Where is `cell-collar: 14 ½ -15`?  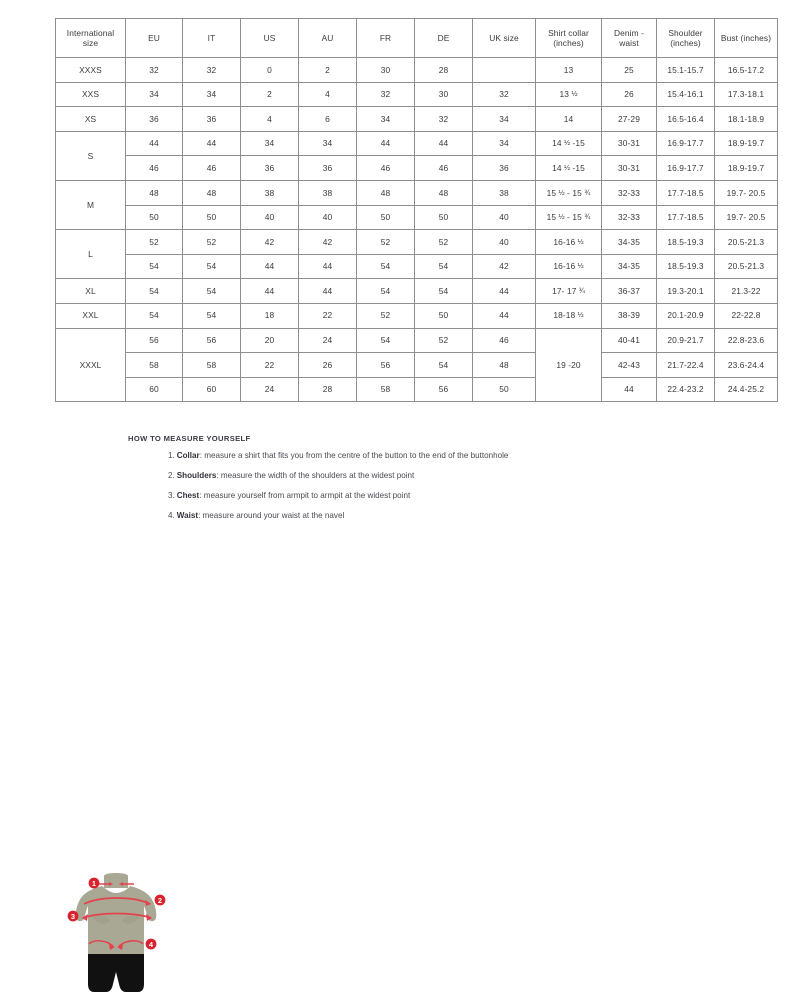
cell-collar: 14 ½ -15 is located at coordinates (568, 143).